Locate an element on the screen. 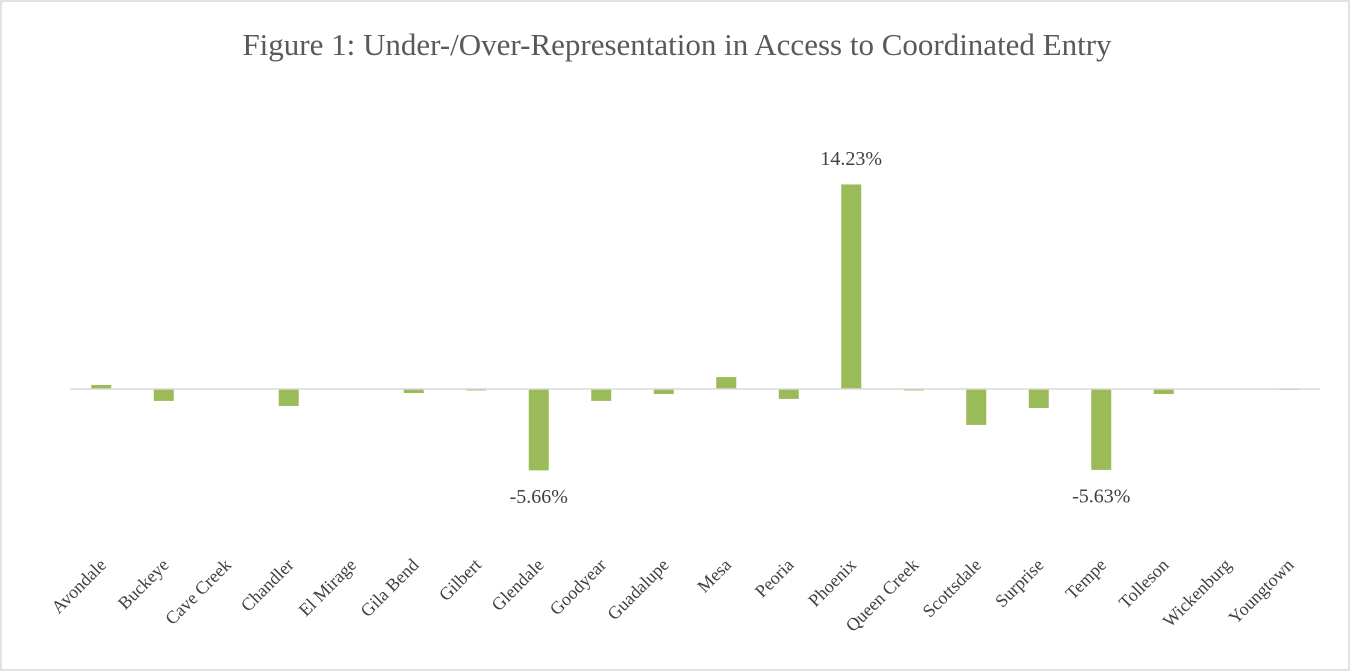 The width and height of the screenshot is (1351, 672). data-label: 14.23% is located at coordinates (851, 159).